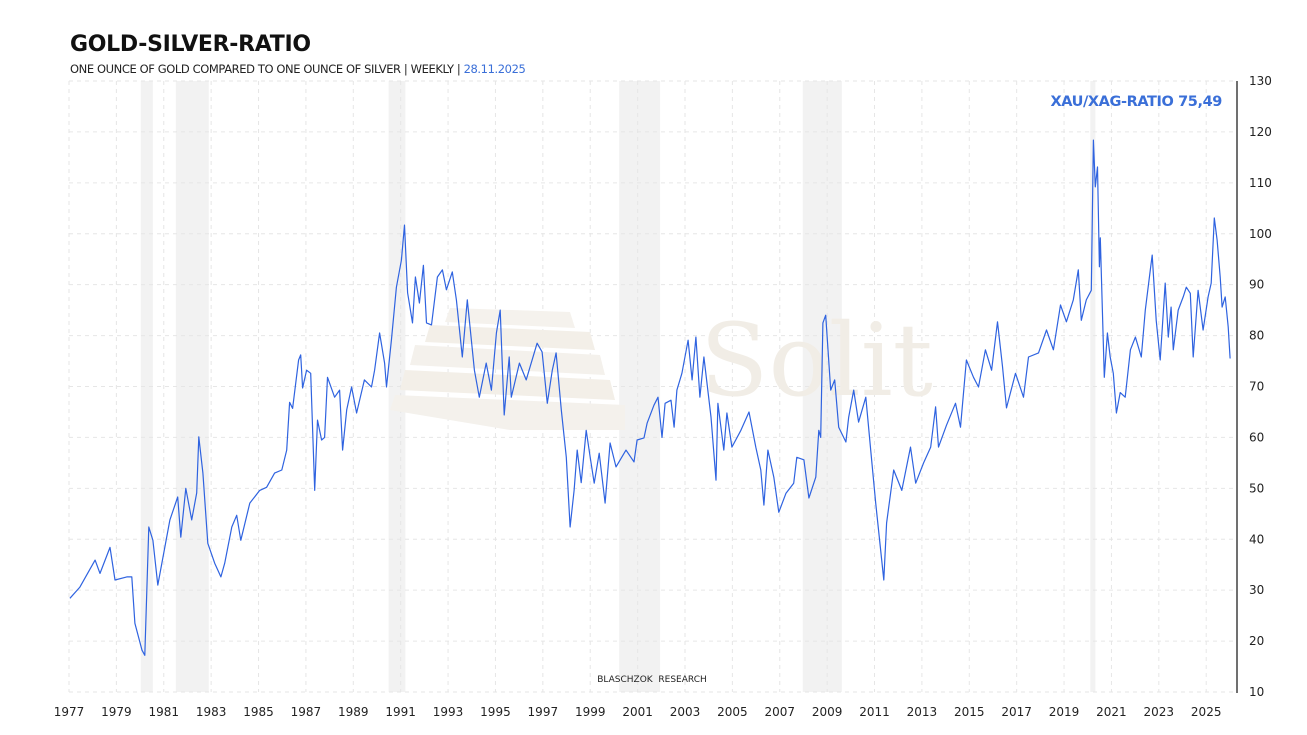 Image resolution: width=1307 pixels, height=735 pixels. Describe the element at coordinates (1260, 132) in the screenshot. I see `y-tick-label: 120` at that location.